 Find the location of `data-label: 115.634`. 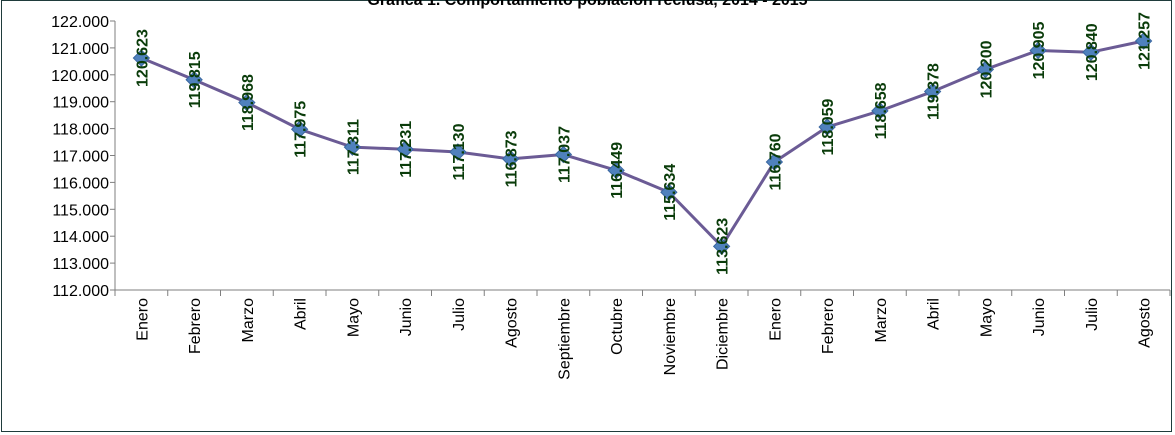

data-label: 115.634 is located at coordinates (670, 192).